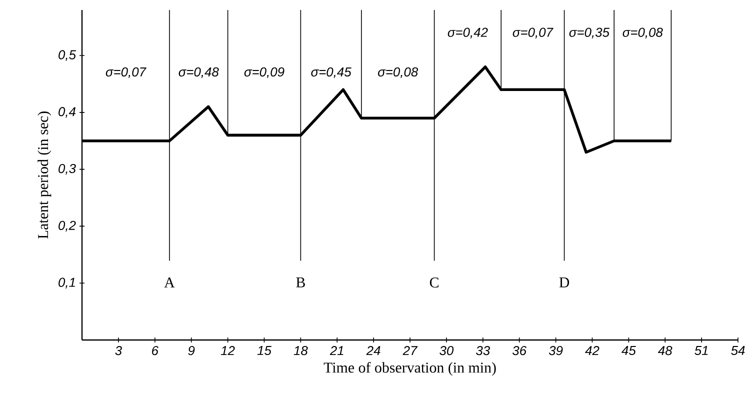  Describe the element at coordinates (118, 351) in the screenshot. I see `x-tick-label: 3` at that location.